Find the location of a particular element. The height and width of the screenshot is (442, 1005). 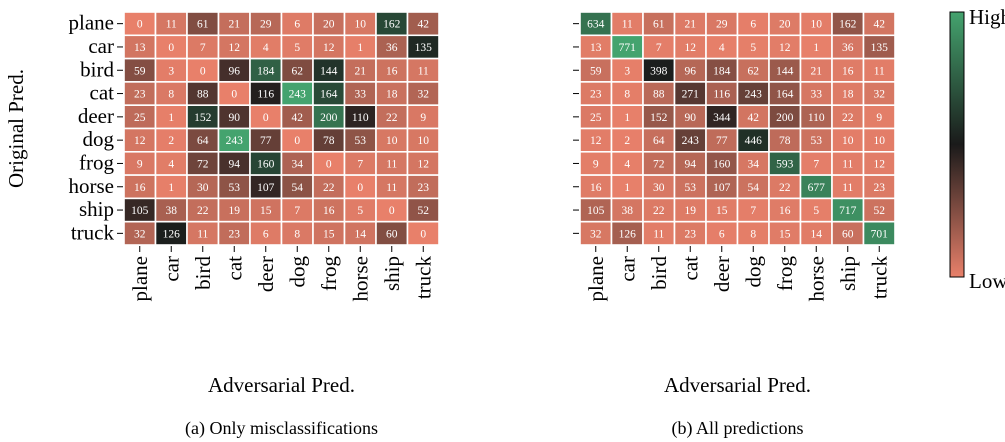

cell-value-label: 13 is located at coordinates (140, 48).